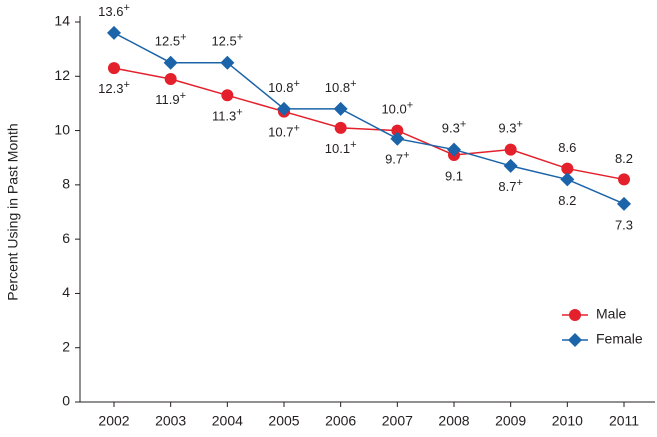  What do you see at coordinates (619, 339) in the screenshot?
I see `legend-label: Female` at bounding box center [619, 339].